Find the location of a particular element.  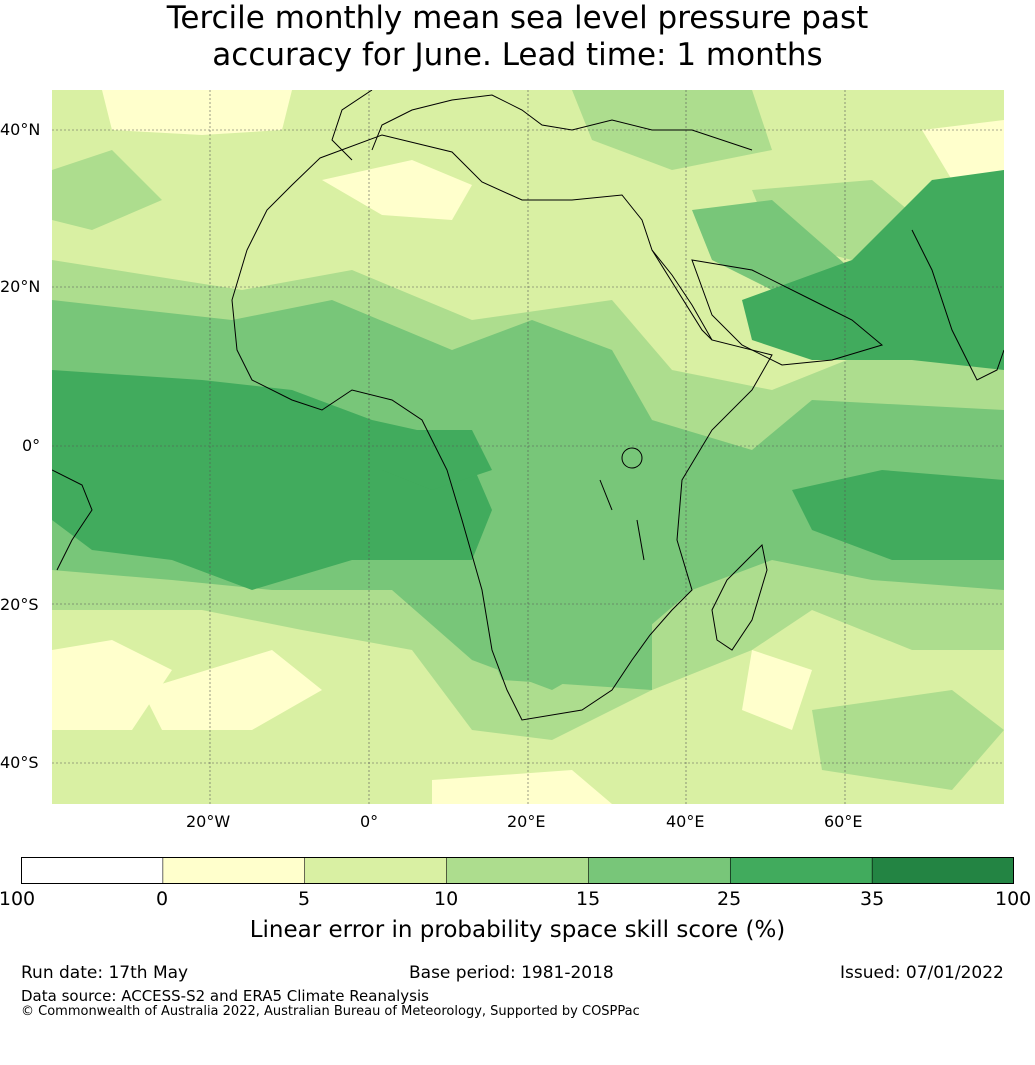

lat-label-40s: 40°S is located at coordinates (19, 762).